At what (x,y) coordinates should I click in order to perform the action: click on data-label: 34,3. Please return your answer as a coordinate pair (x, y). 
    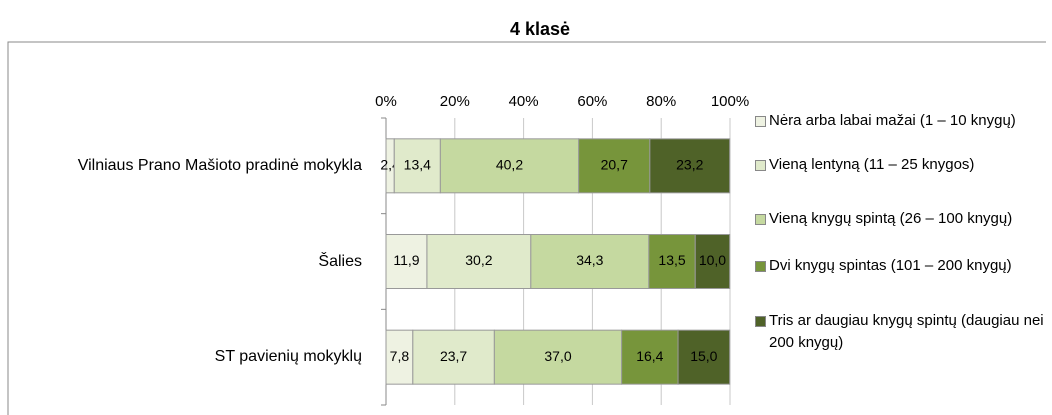
    Looking at the image, I should click on (589, 260).